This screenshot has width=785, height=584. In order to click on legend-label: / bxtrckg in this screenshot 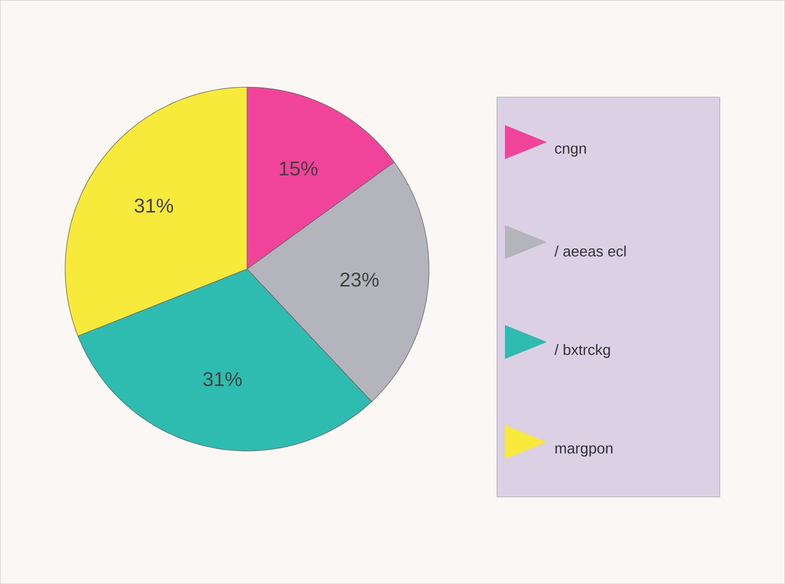, I will do `click(582, 351)`.